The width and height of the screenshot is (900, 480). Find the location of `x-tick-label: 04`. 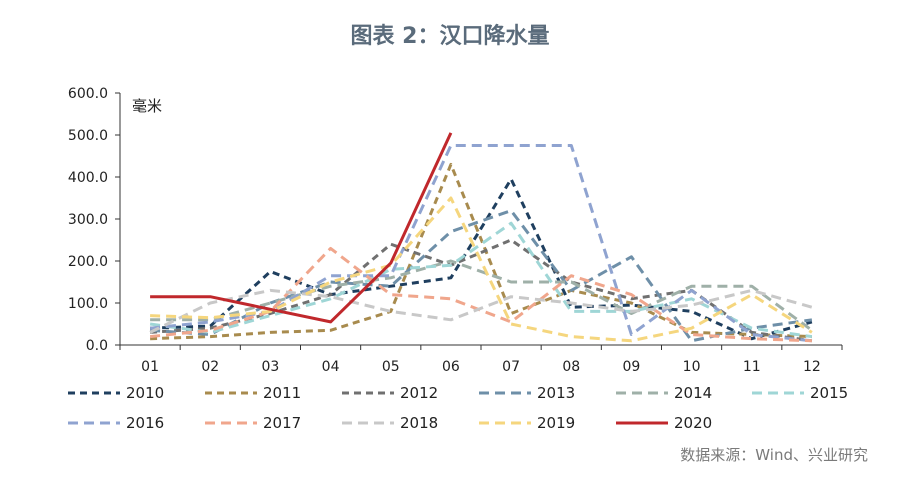

x-tick-label: 04 is located at coordinates (331, 367).